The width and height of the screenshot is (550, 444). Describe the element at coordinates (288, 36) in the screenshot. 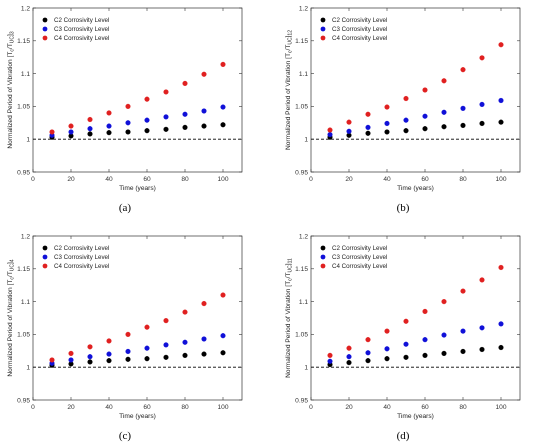

I see `y-axis-label-end: ]` at that location.